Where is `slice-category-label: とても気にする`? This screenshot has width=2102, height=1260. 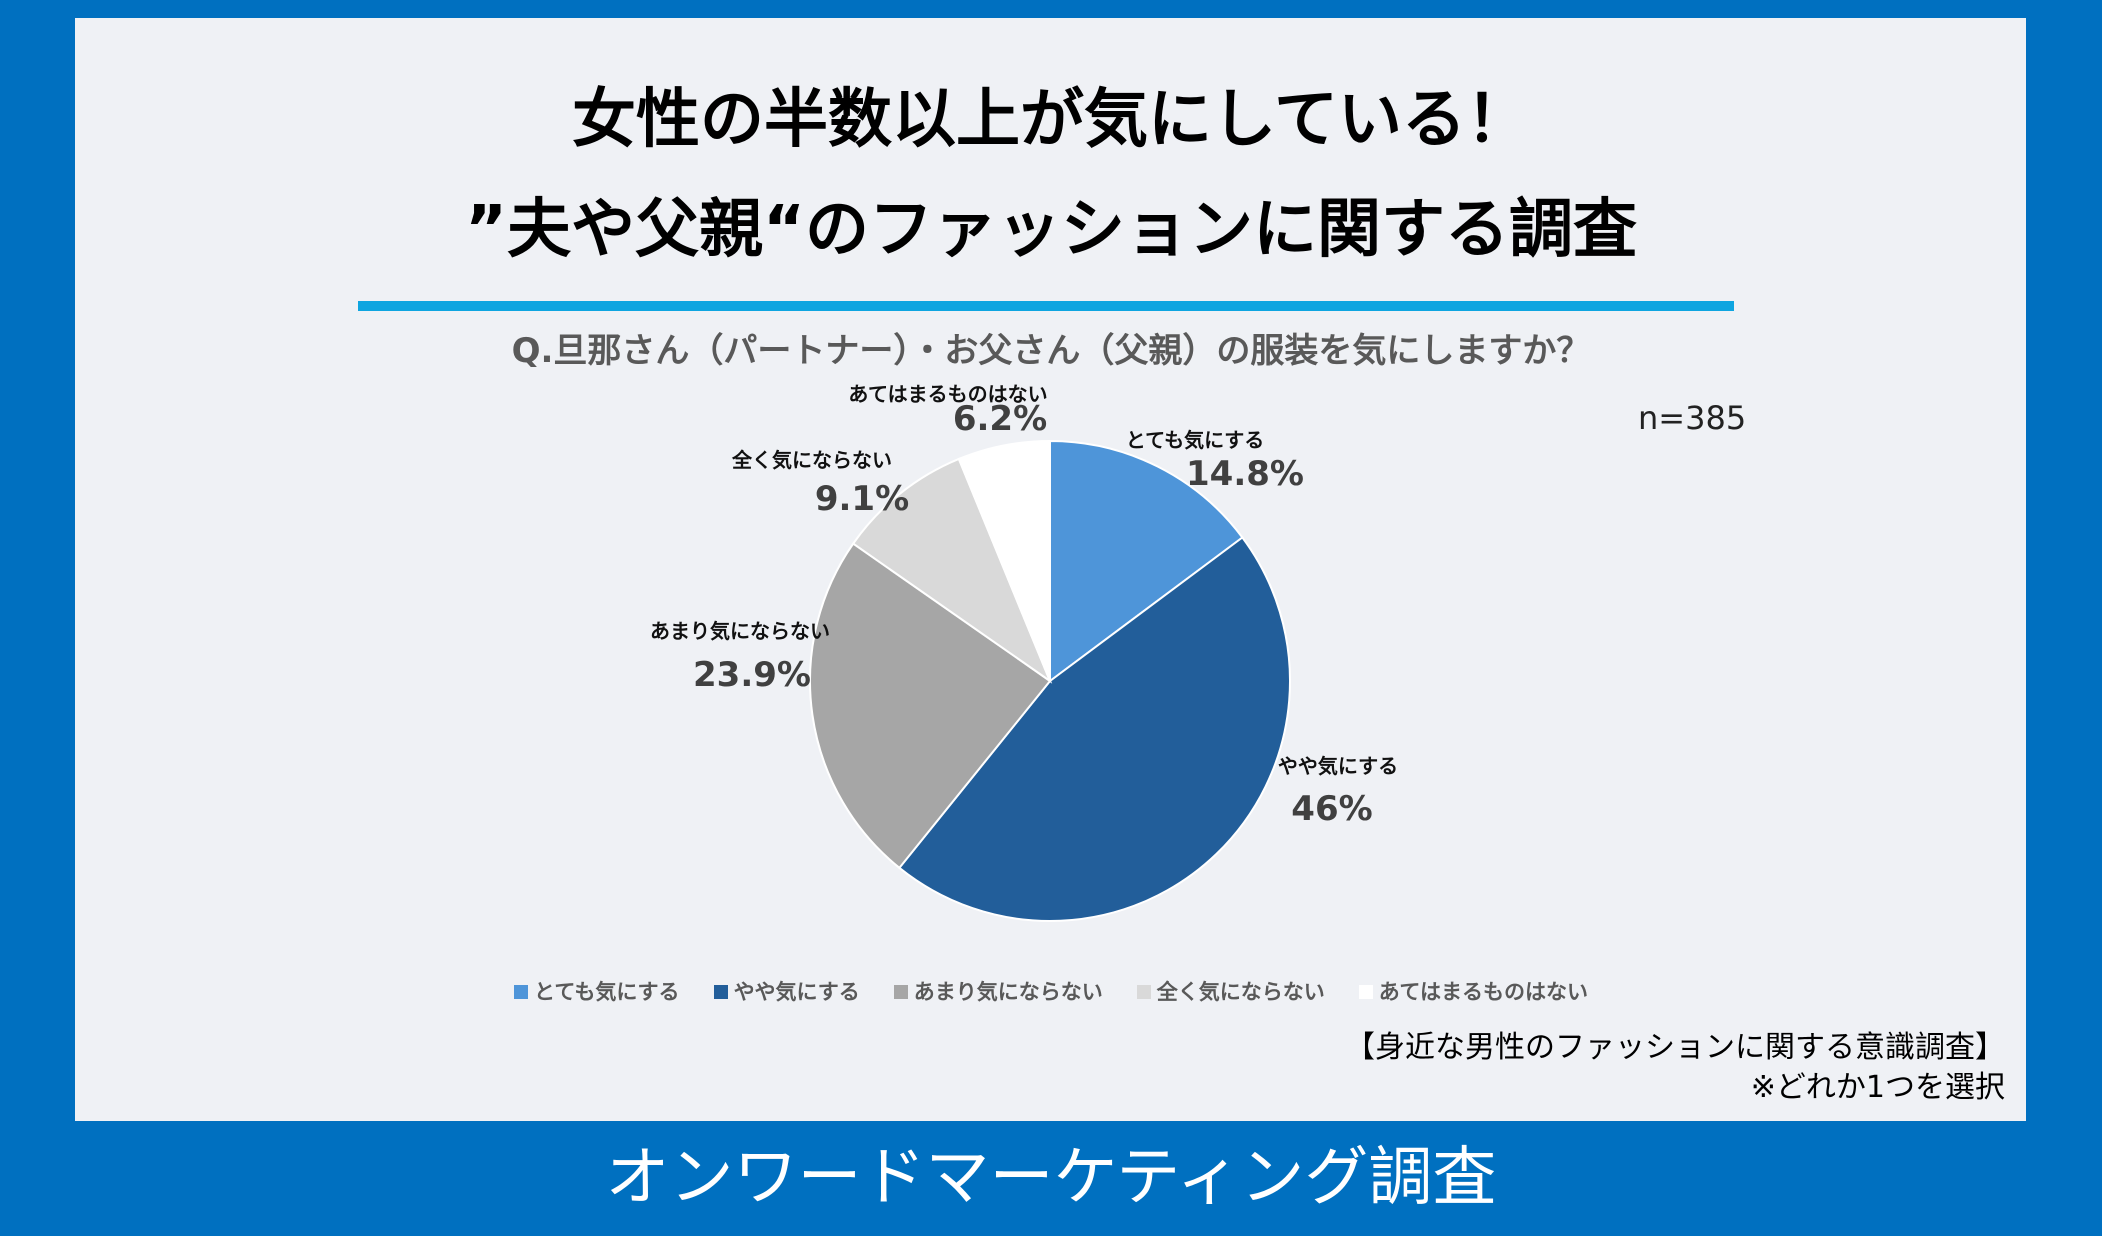
slice-category-label: とても気にする is located at coordinates (1195, 440).